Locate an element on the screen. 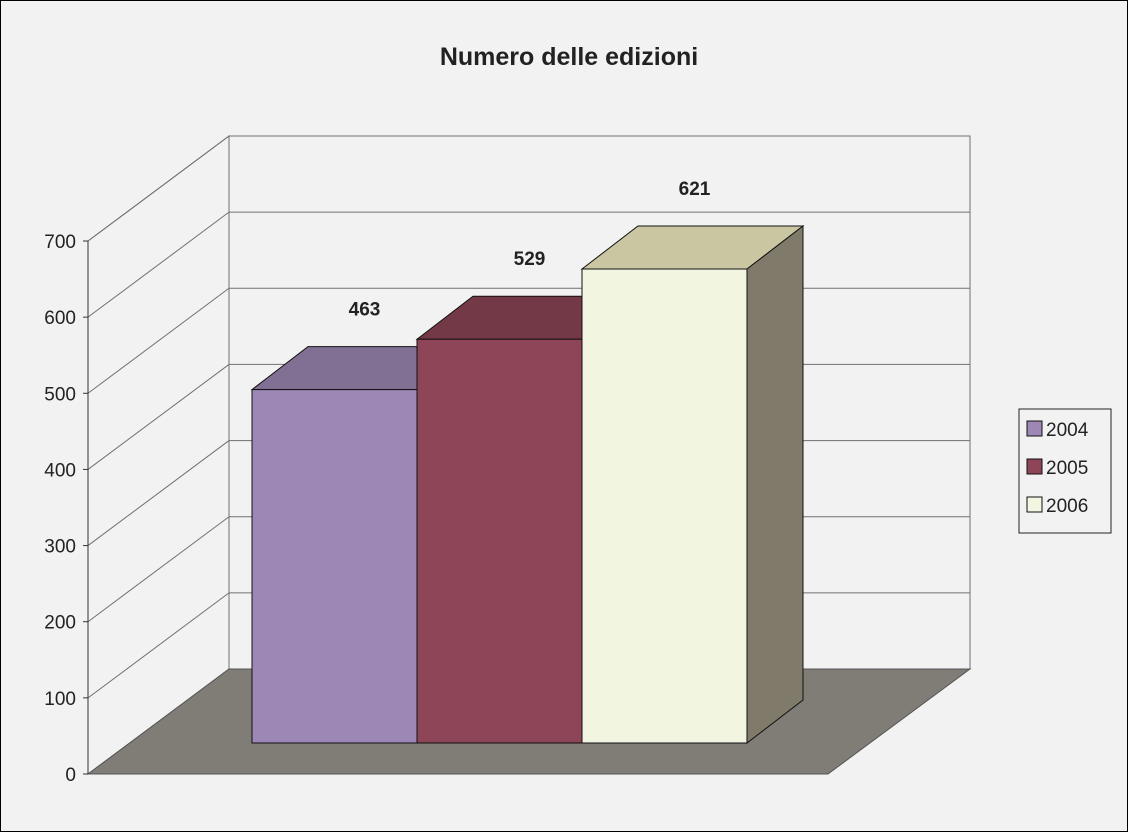 Image resolution: width=1128 pixels, height=833 pixels. data-label: 529 is located at coordinates (530, 259).